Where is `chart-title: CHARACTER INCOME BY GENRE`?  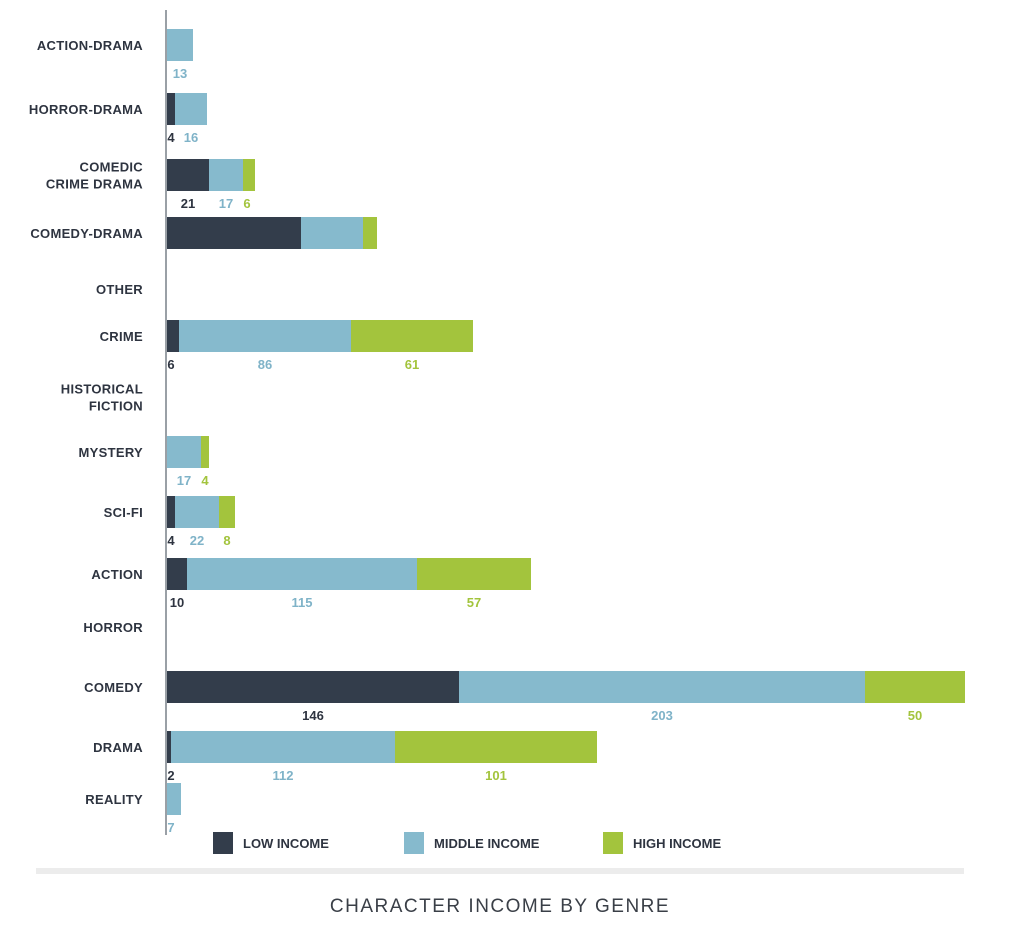 chart-title: CHARACTER INCOME BY GENRE is located at coordinates (500, 906).